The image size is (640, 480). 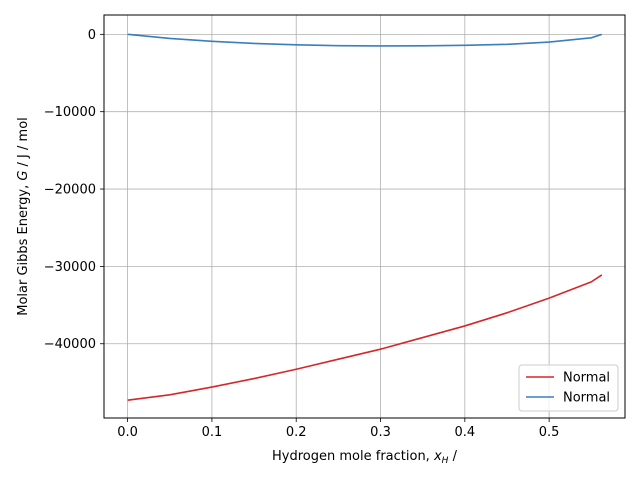 What do you see at coordinates (70, 267) in the screenshot?
I see `y-tick-label: −30000` at bounding box center [70, 267].